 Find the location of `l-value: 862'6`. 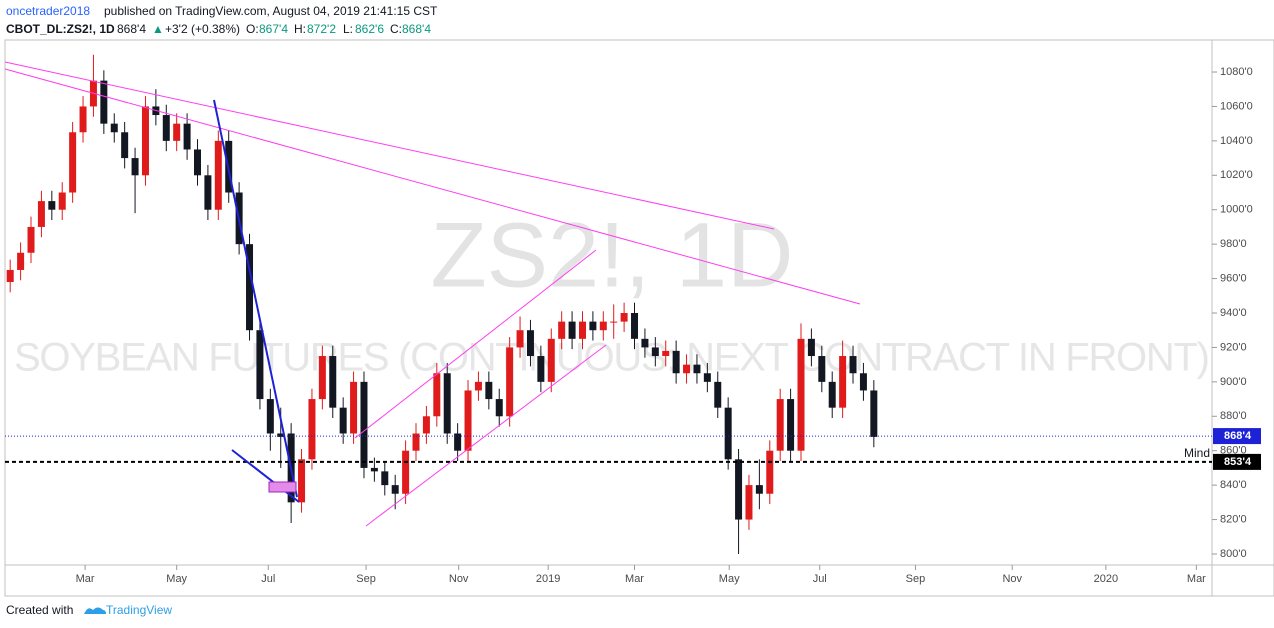

l-value: 862'6 is located at coordinates (369, 29).